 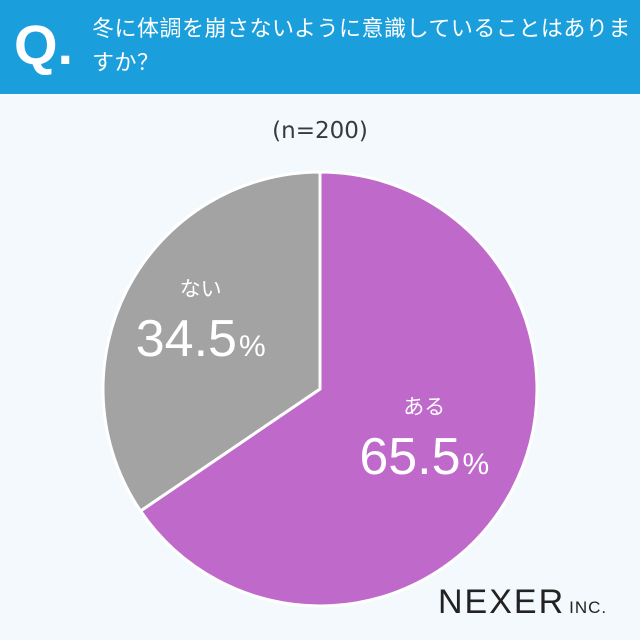 What do you see at coordinates (320, 131) in the screenshot?
I see `sample-size-label: (n=200)` at bounding box center [320, 131].